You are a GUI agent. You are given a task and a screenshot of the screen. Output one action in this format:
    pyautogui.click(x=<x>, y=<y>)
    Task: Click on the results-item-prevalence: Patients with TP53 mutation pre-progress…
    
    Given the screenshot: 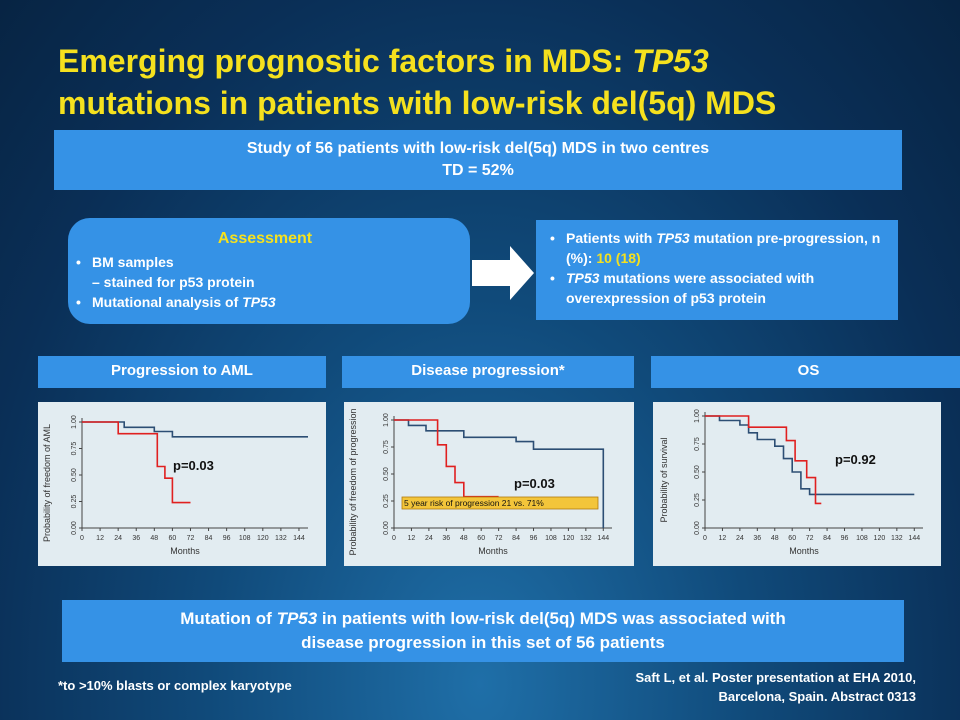 What is the action you would take?
    pyautogui.click(x=720, y=248)
    